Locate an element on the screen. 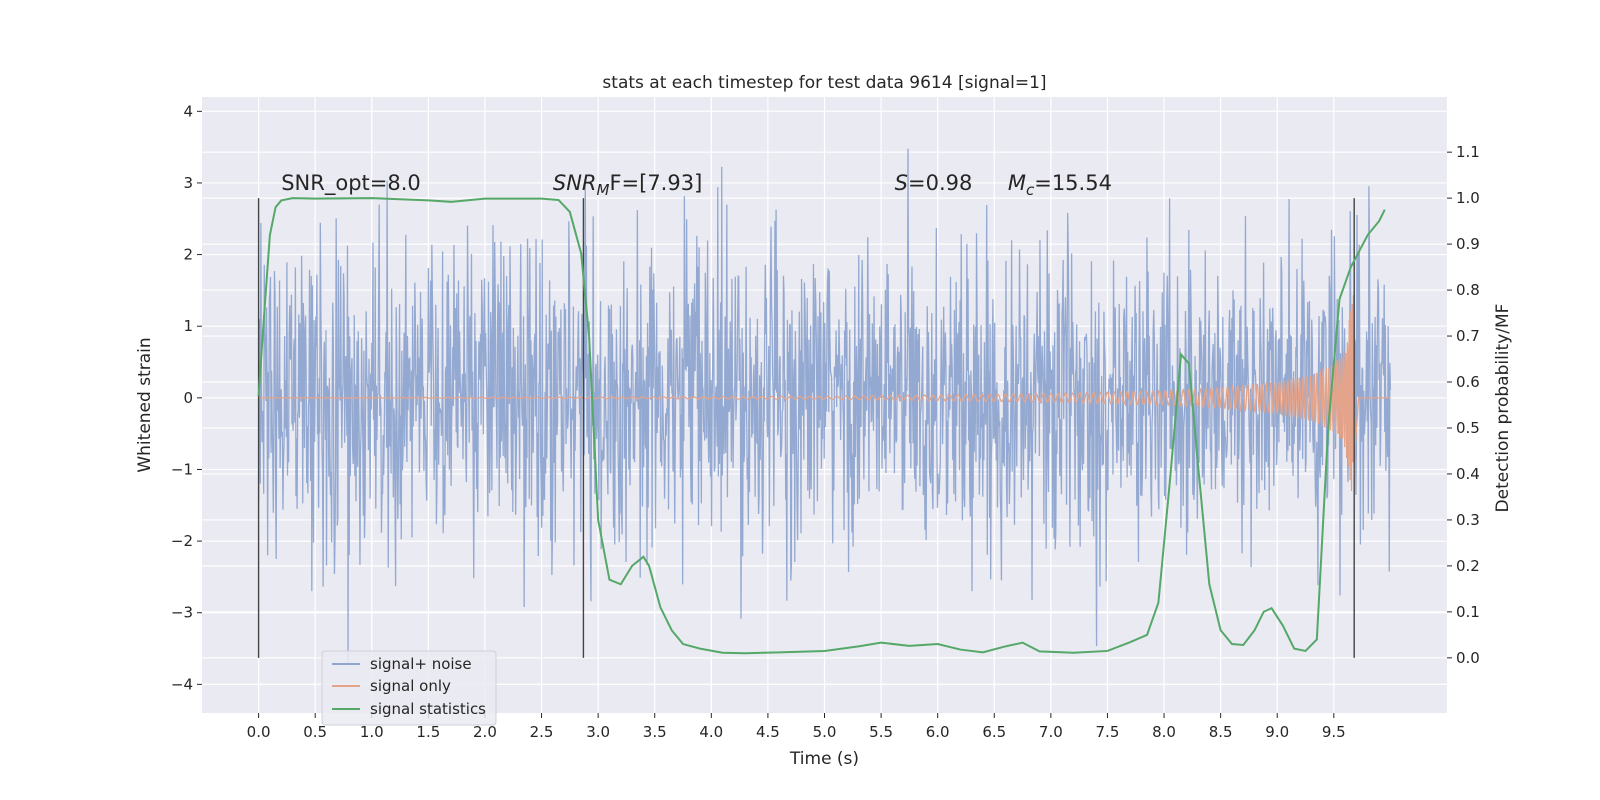 Image resolution: width=1600 pixels, height=800 pixels. x-tick-label-16: 8.0 is located at coordinates (1164, 732).